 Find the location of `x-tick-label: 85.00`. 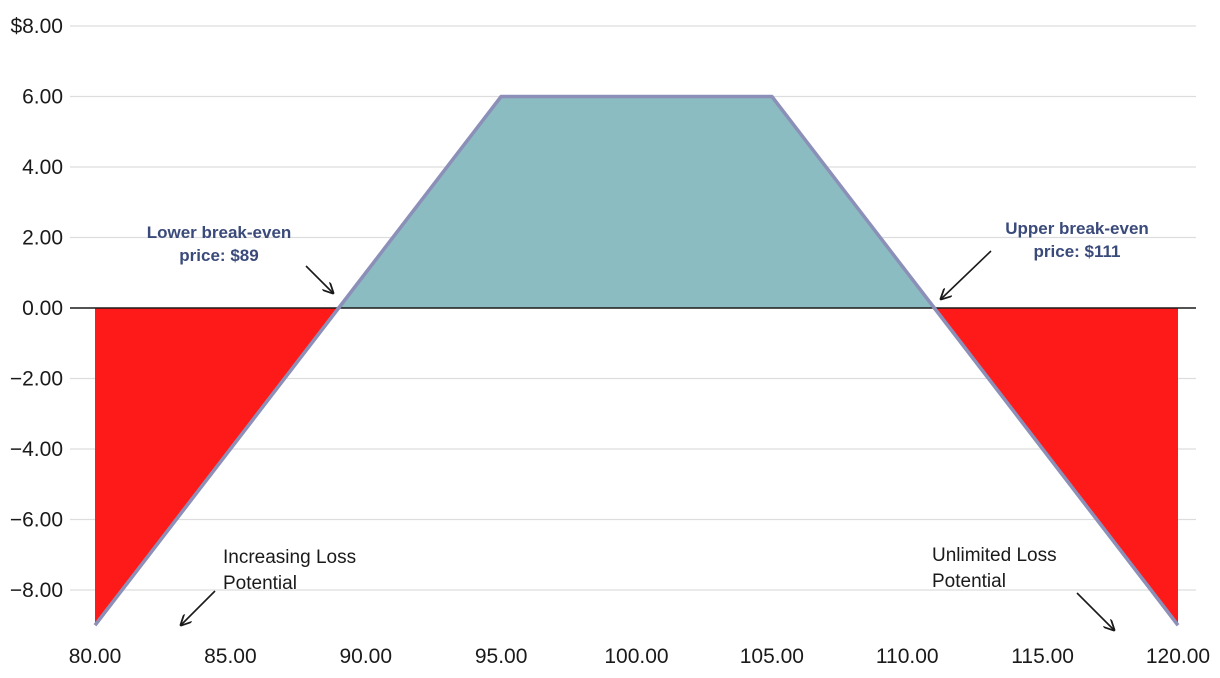

x-tick-label: 85.00 is located at coordinates (230, 656).